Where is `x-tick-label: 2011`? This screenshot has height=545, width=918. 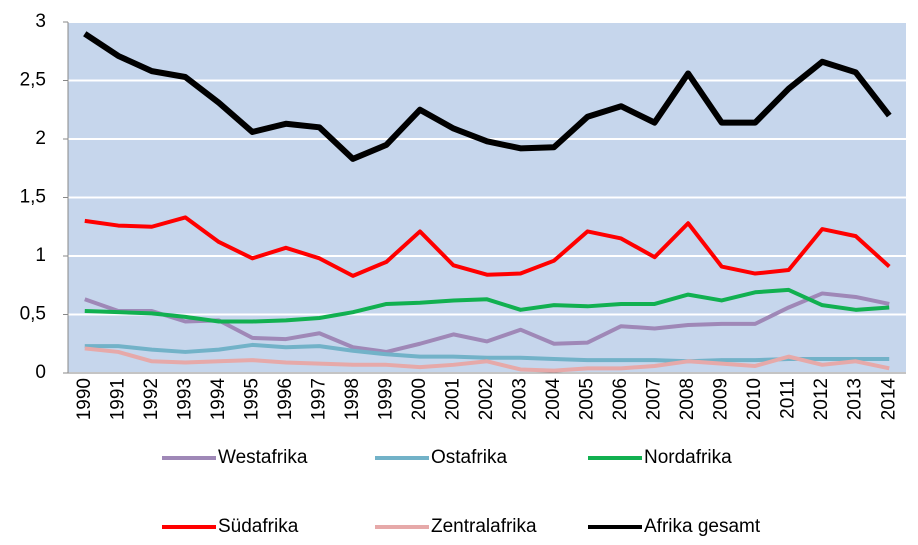 x-tick-label: 2011 is located at coordinates (788, 398).